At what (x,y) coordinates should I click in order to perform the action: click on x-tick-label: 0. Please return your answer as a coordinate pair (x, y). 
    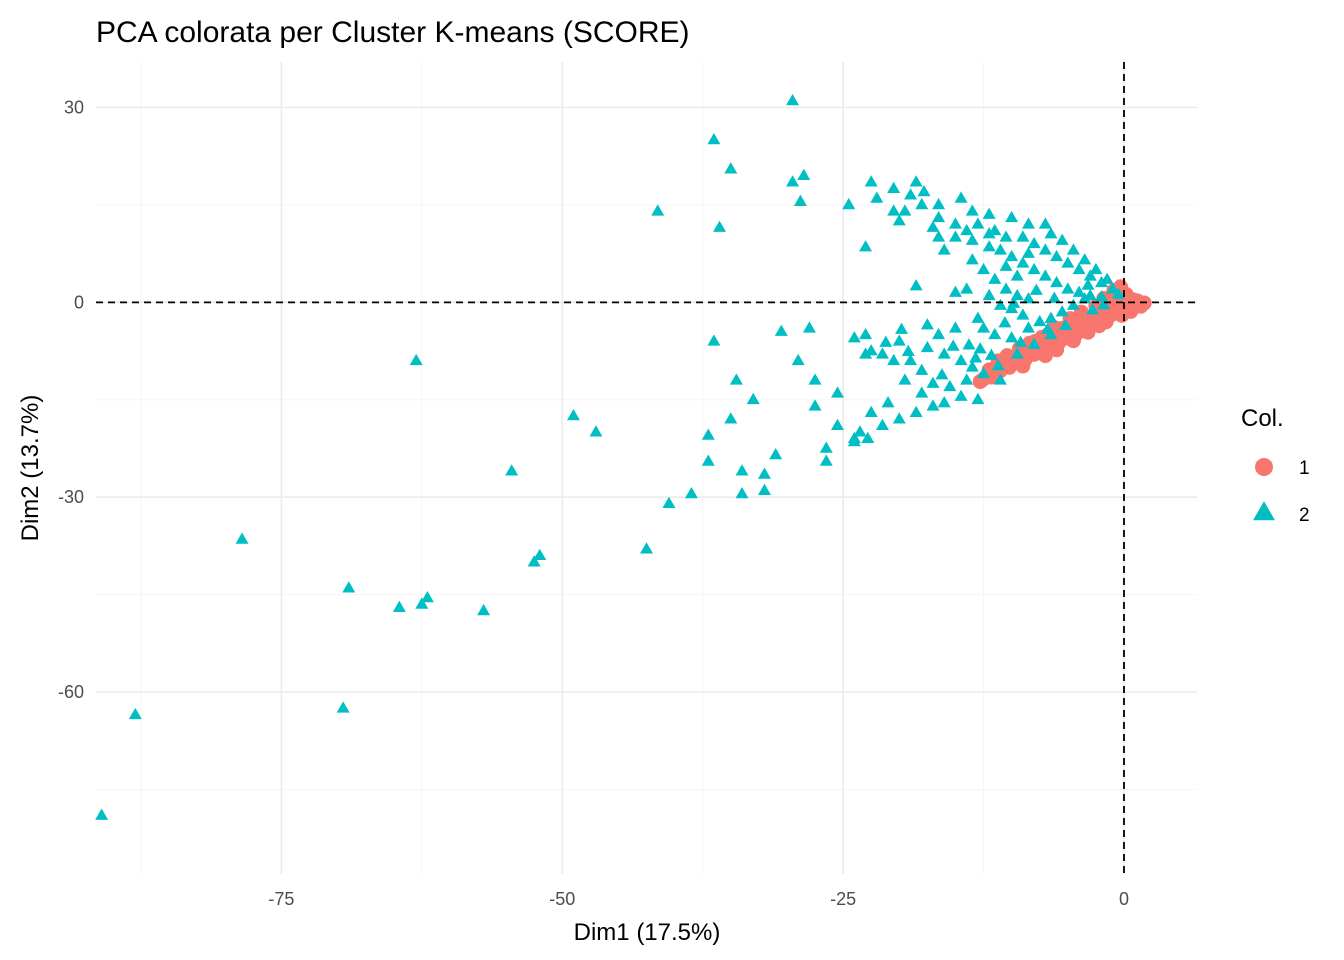
    Looking at the image, I should click on (1124, 899).